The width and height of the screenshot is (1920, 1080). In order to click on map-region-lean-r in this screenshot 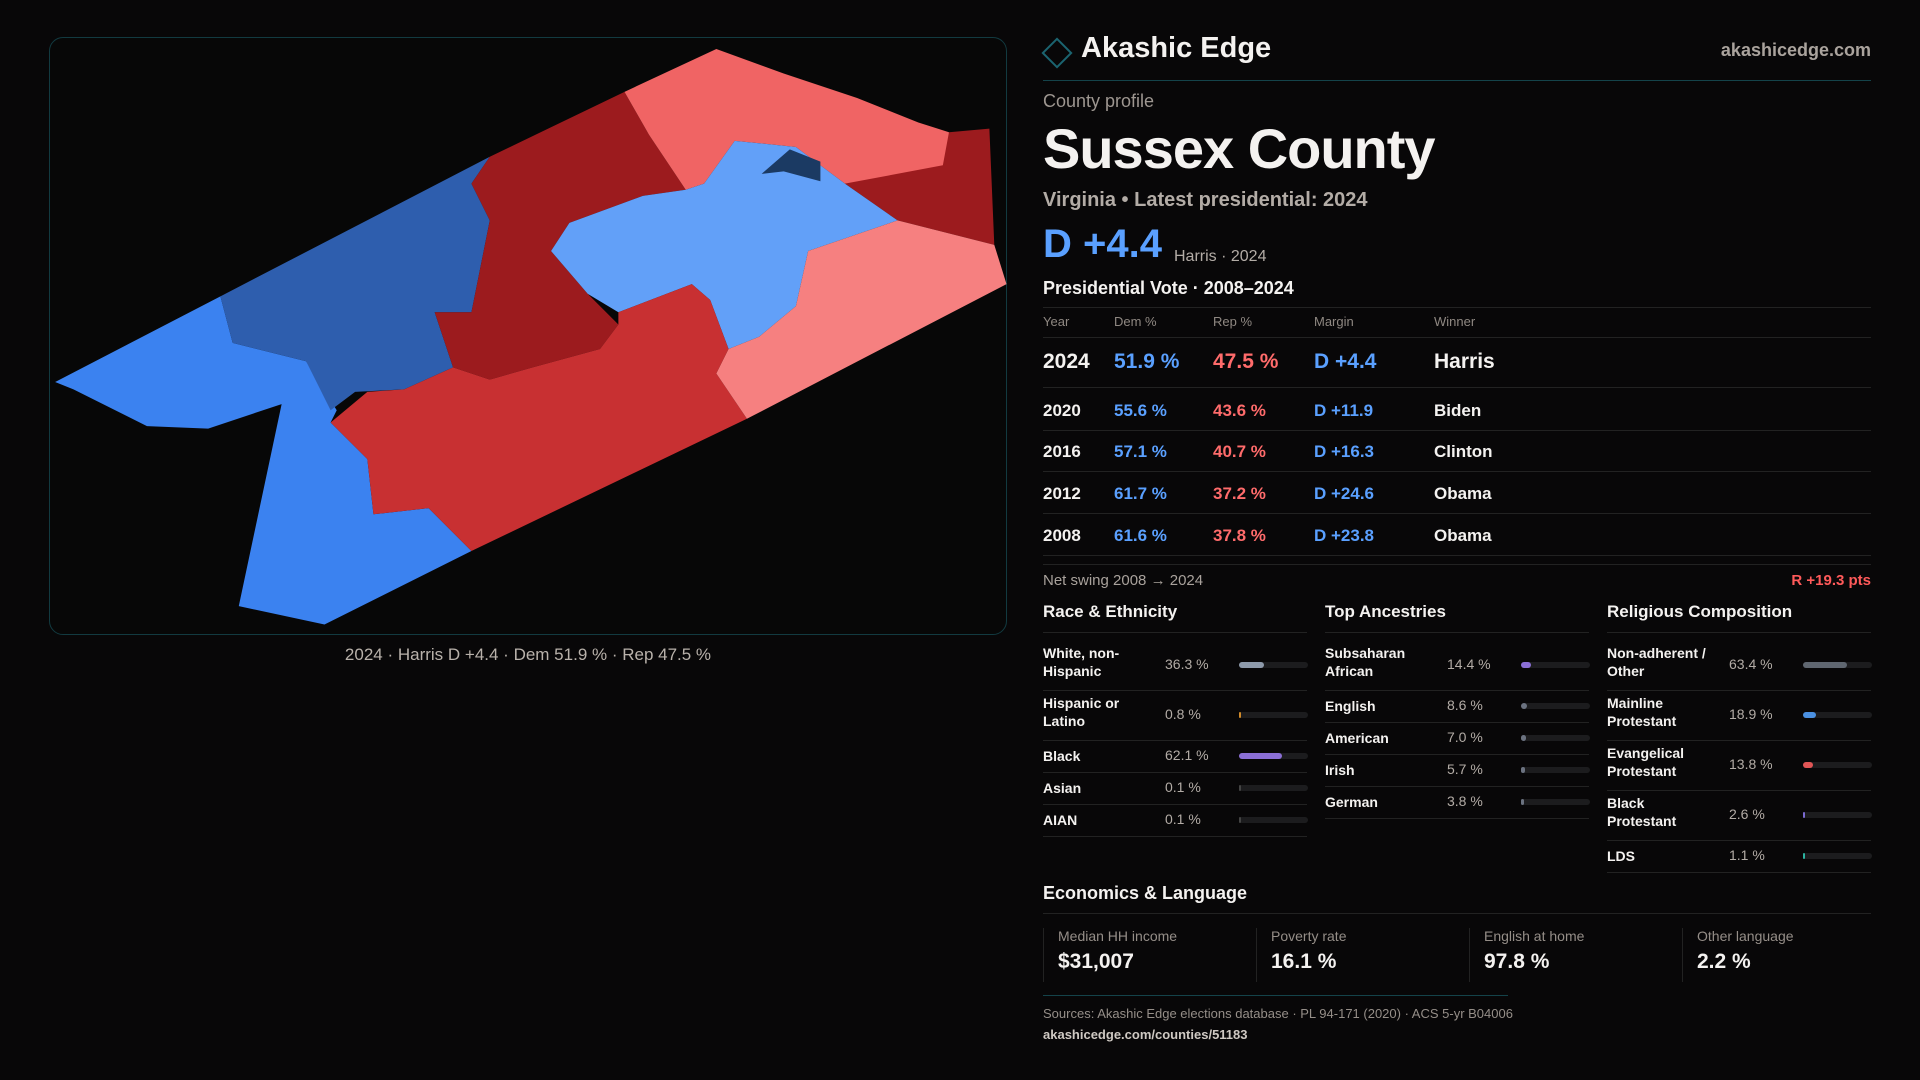, I will do `click(861, 319)`.